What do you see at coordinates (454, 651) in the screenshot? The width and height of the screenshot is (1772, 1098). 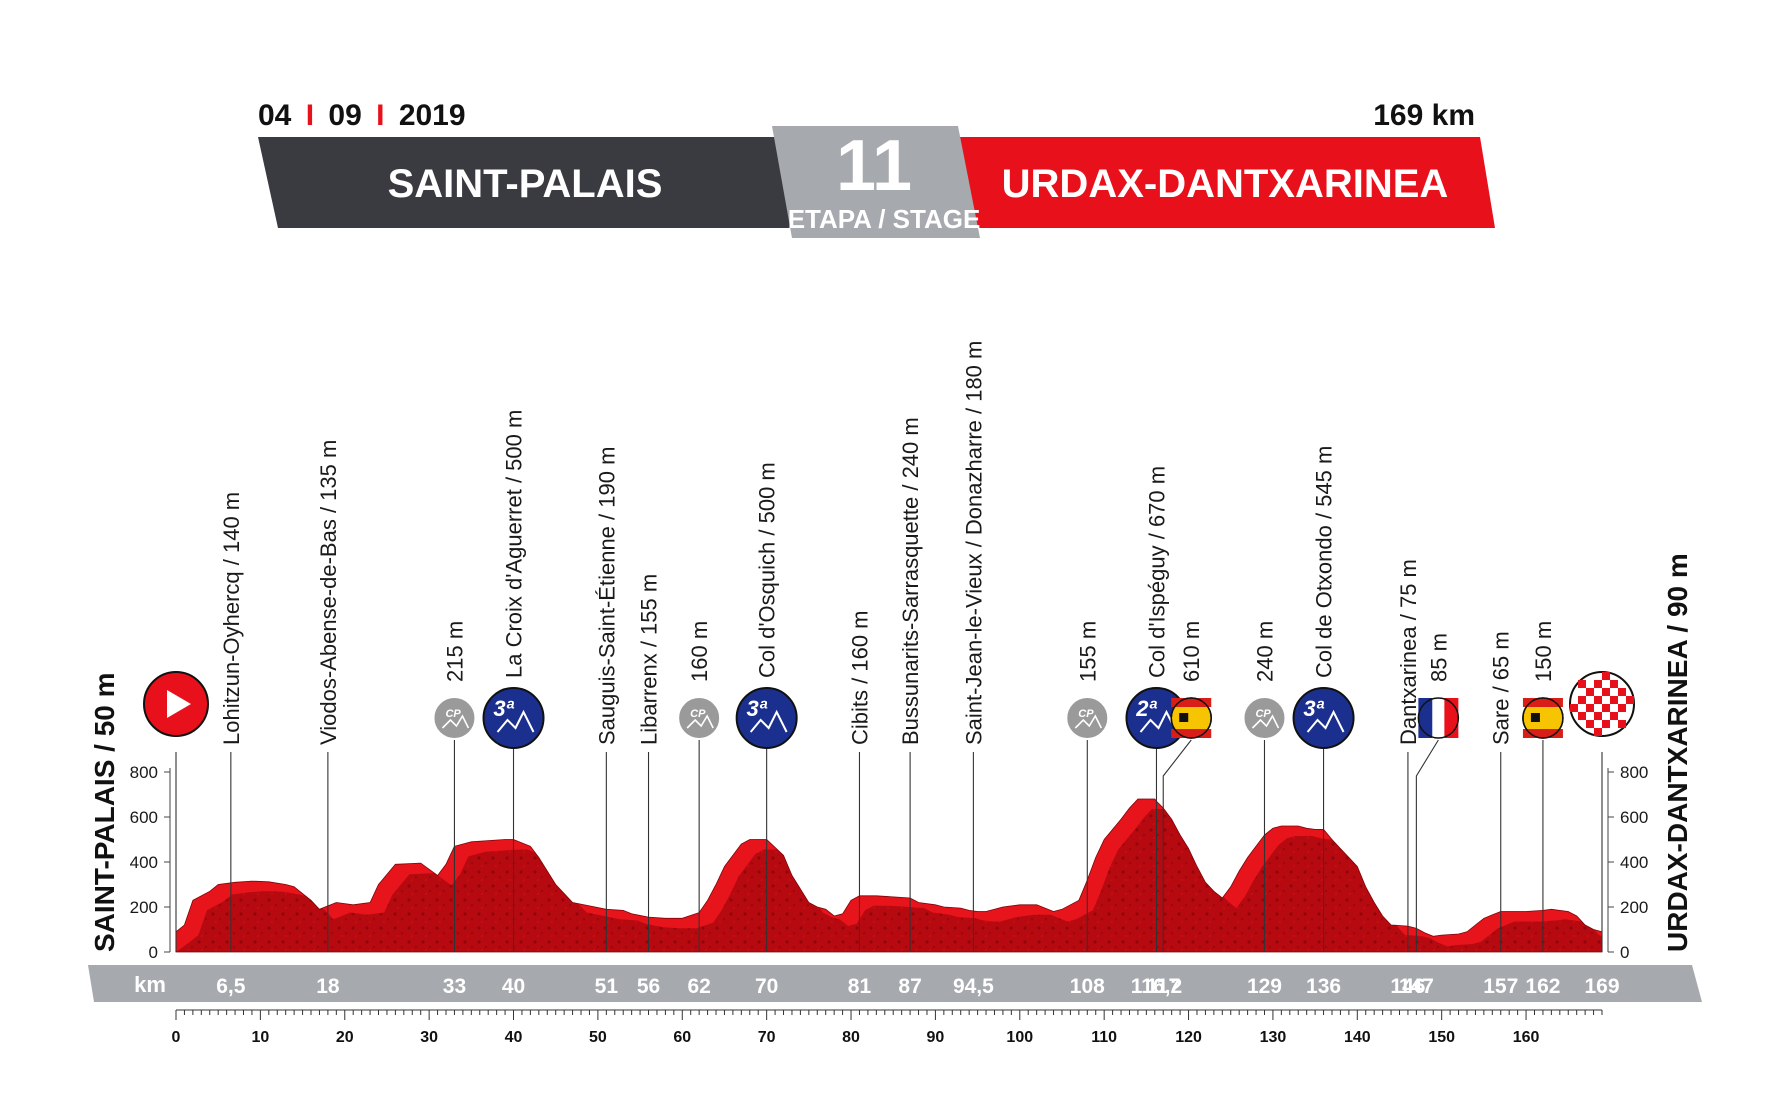 I see `waypoint-label: 215 m` at bounding box center [454, 651].